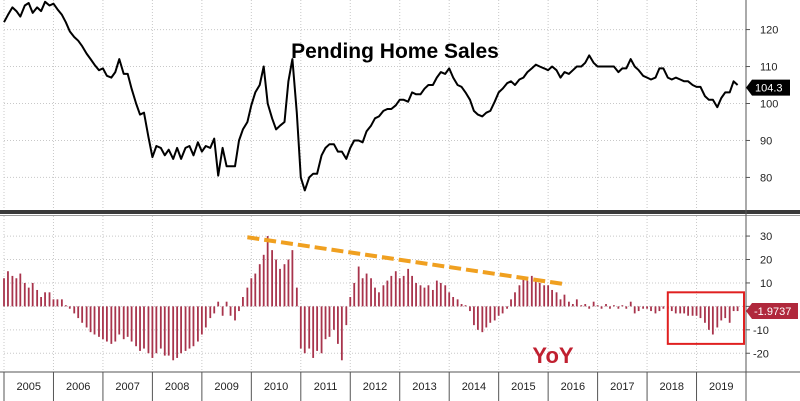  I want to click on year-label: 2016, so click(573, 387).